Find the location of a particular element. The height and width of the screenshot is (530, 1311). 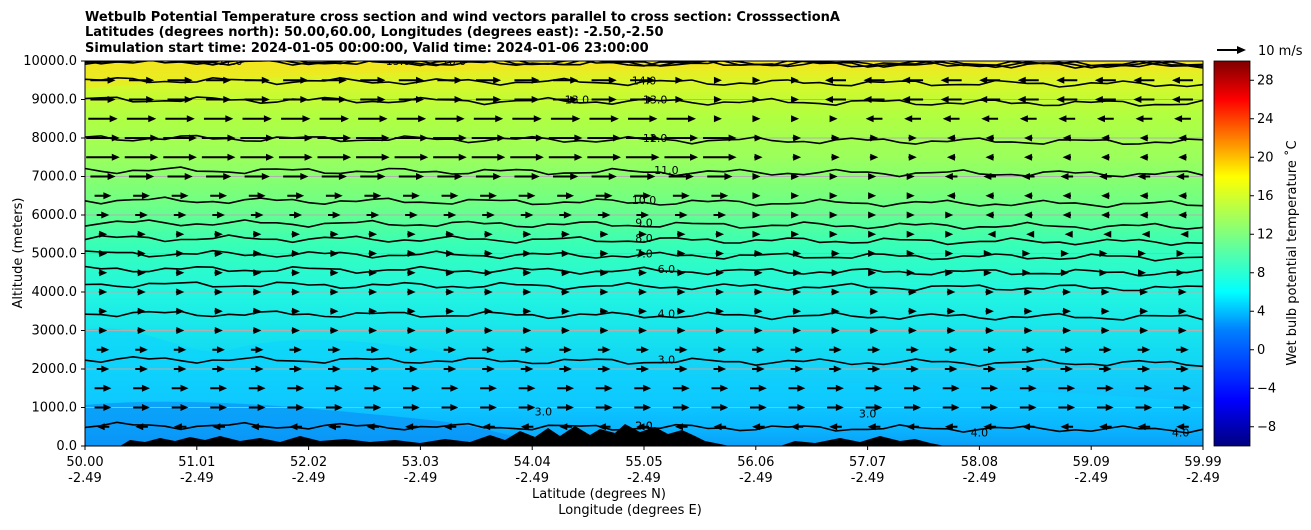

wind-reference-key: 10 m/s is located at coordinates (1260, 51).